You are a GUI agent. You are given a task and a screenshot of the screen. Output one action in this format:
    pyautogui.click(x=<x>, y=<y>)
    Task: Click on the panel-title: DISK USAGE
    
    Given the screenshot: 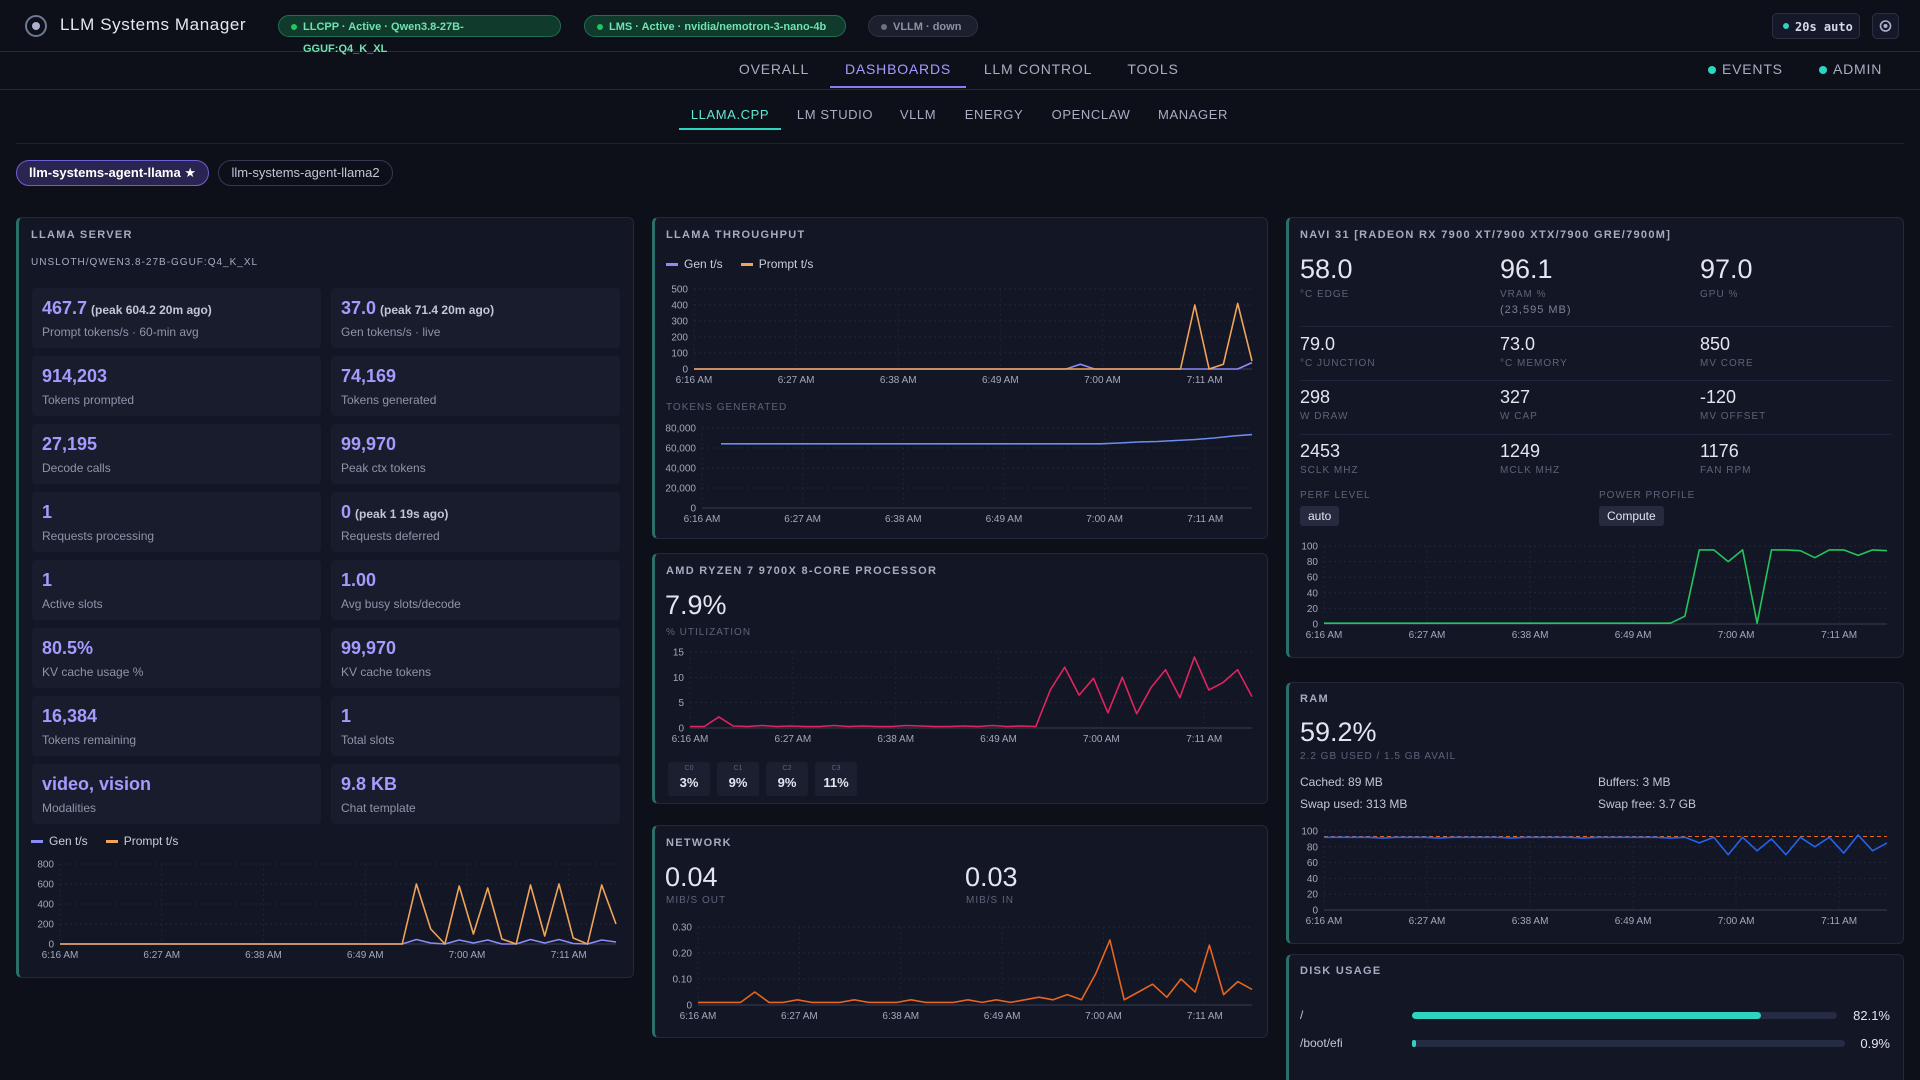 What is the action you would take?
    pyautogui.click(x=1341, y=971)
    